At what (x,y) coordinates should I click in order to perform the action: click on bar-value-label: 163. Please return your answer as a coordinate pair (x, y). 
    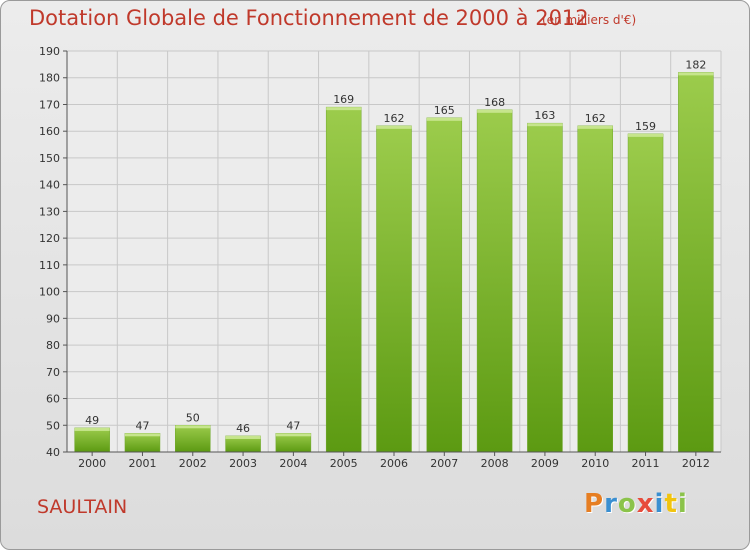
    Looking at the image, I should click on (544, 115).